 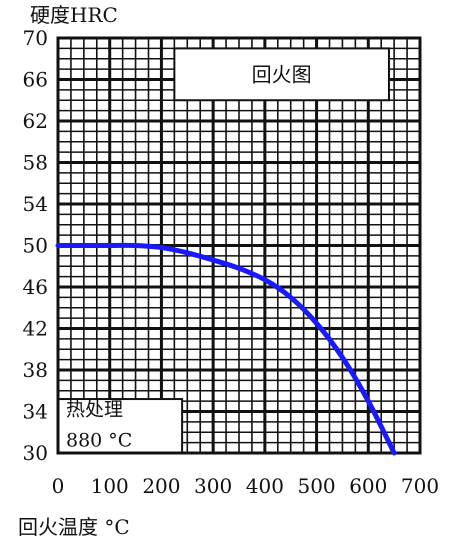 I want to click on x-tick-label: 200, so click(x=161, y=486).